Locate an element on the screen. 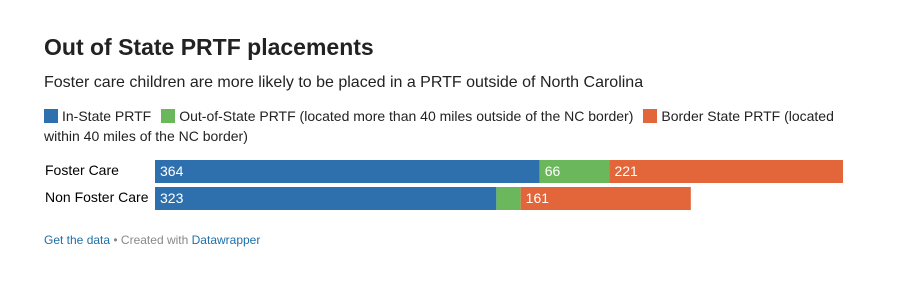  data-label: 364 is located at coordinates (172, 171).